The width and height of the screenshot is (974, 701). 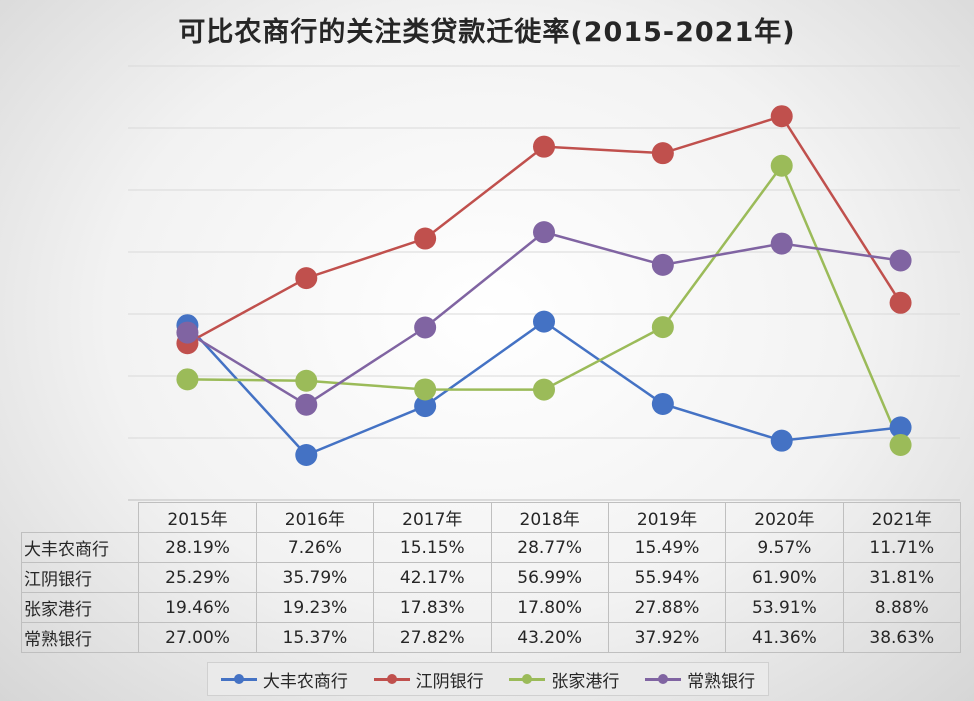 I want to click on data-table-series-name: 张家港行, so click(x=80, y=607).